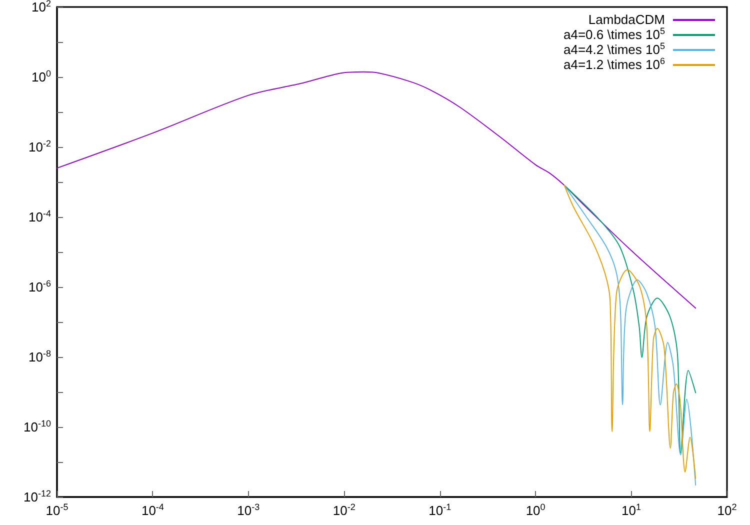 The height and width of the screenshot is (525, 750). Describe the element at coordinates (626, 19) in the screenshot. I see `legend-label: LambdaCDM` at that location.